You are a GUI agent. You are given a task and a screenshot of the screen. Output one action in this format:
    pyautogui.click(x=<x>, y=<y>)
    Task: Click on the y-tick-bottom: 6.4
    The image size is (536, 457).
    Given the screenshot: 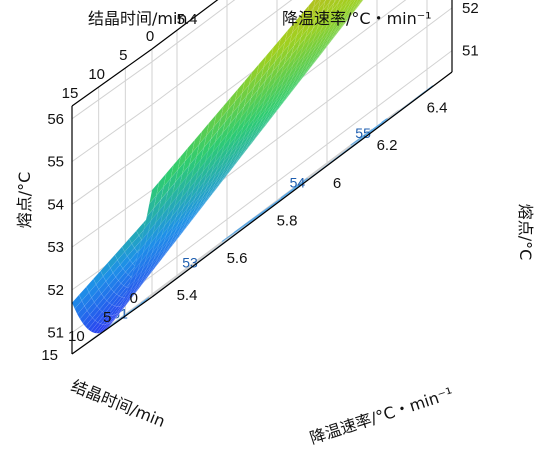 What is the action you would take?
    pyautogui.click(x=437, y=108)
    